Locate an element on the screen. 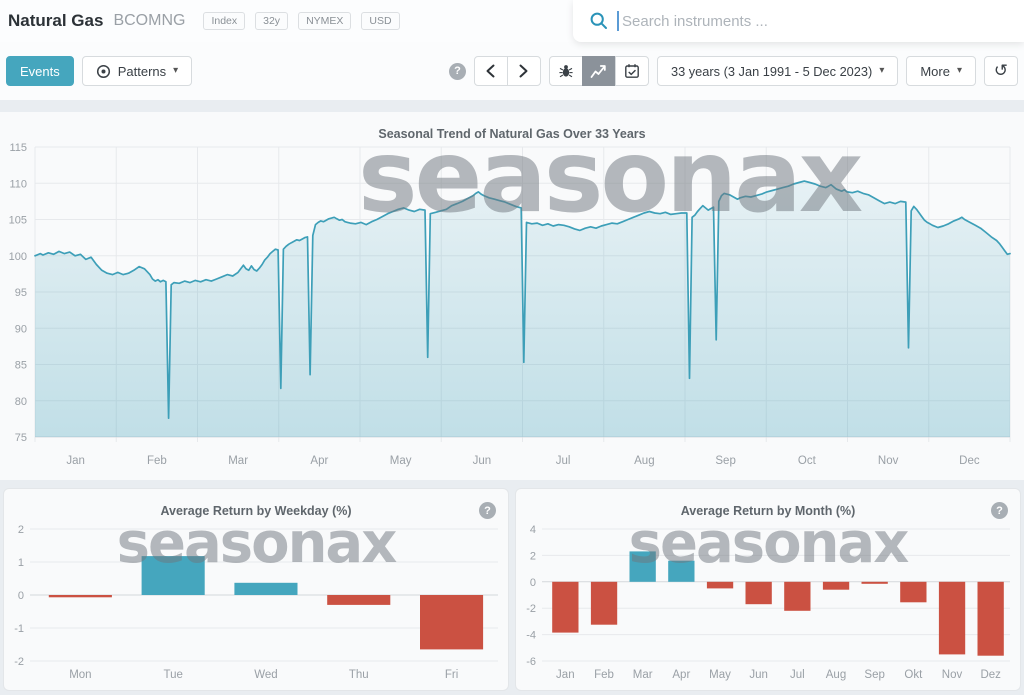 This screenshot has height=695, width=1024. bar-Aug is located at coordinates (836, 585).